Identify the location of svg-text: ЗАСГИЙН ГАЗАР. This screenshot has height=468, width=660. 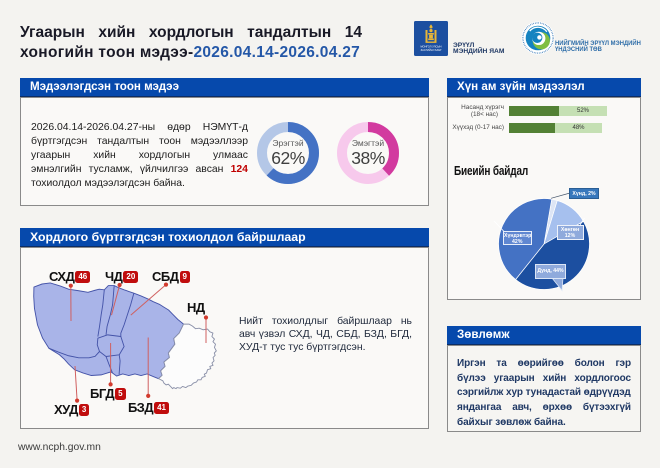
(431, 50).